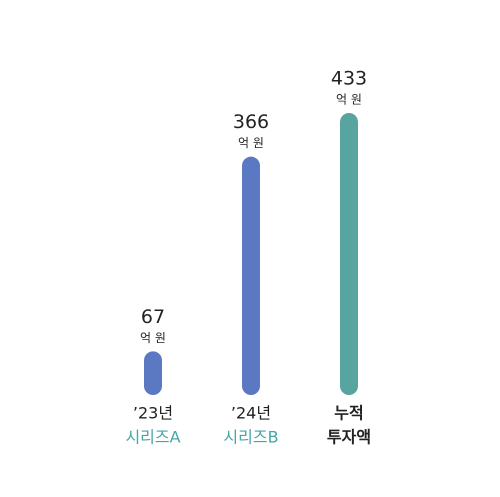 This screenshot has height=497, width=500. What do you see at coordinates (153, 413) in the screenshot?
I see `category-label: ’23년` at bounding box center [153, 413].